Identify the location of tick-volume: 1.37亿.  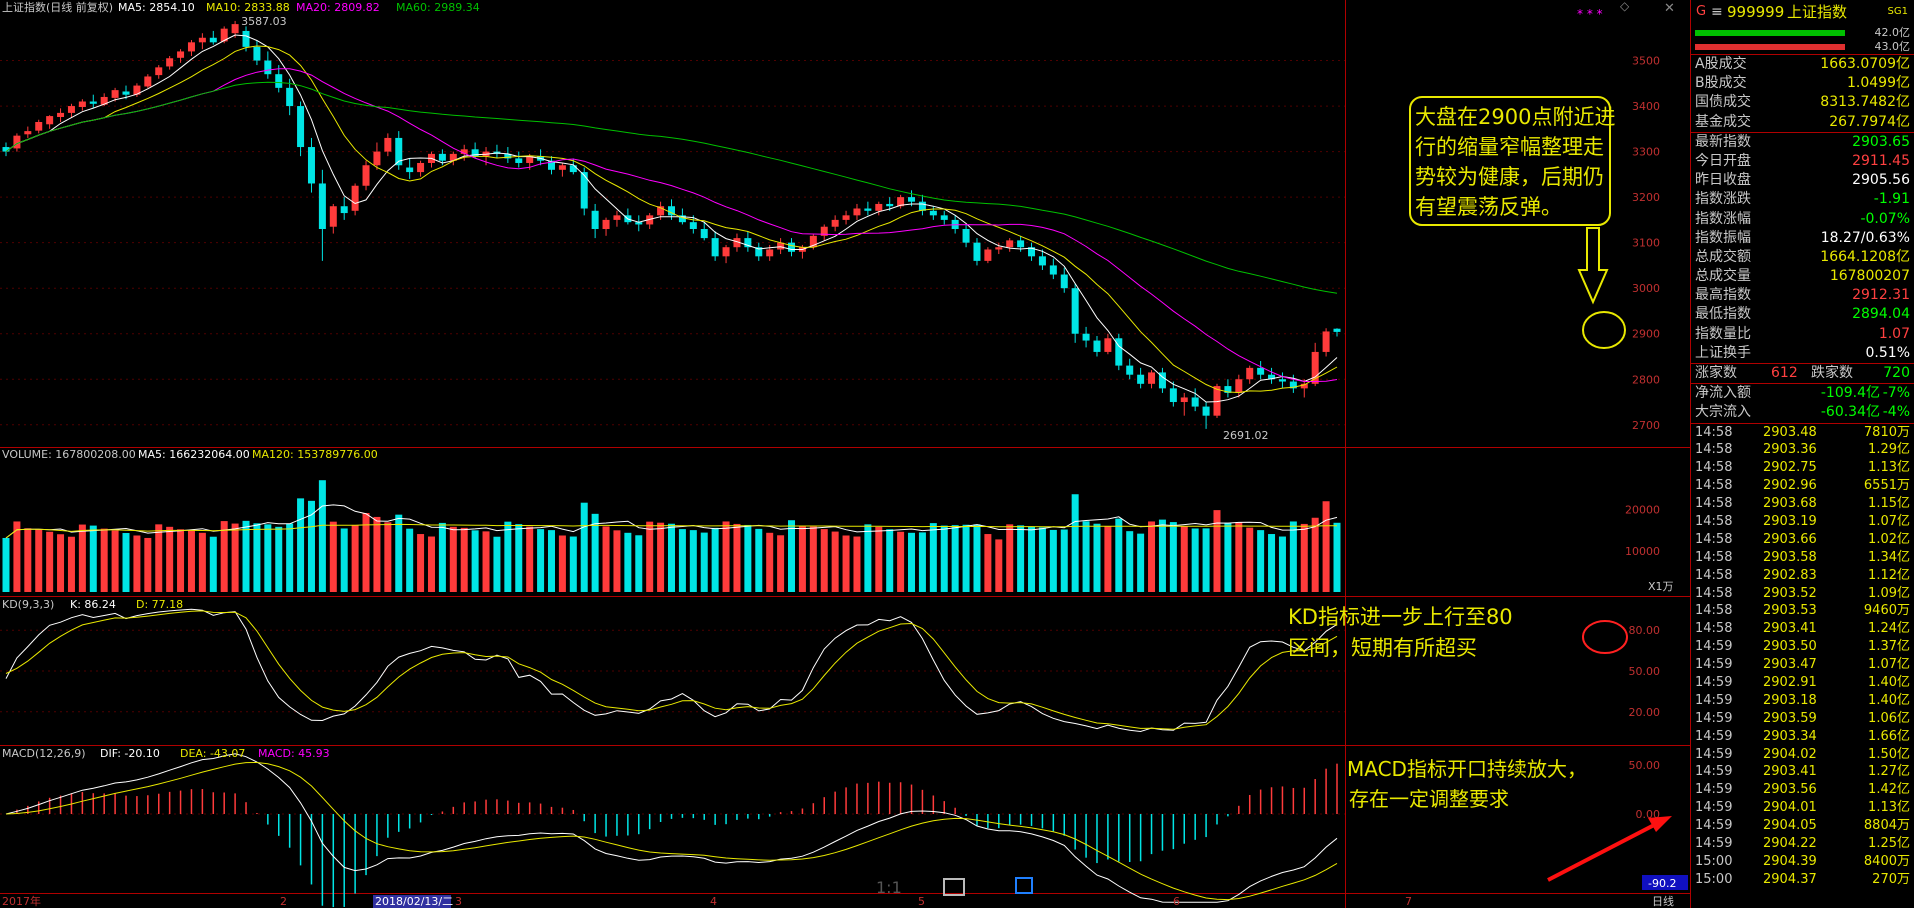
(1889, 647).